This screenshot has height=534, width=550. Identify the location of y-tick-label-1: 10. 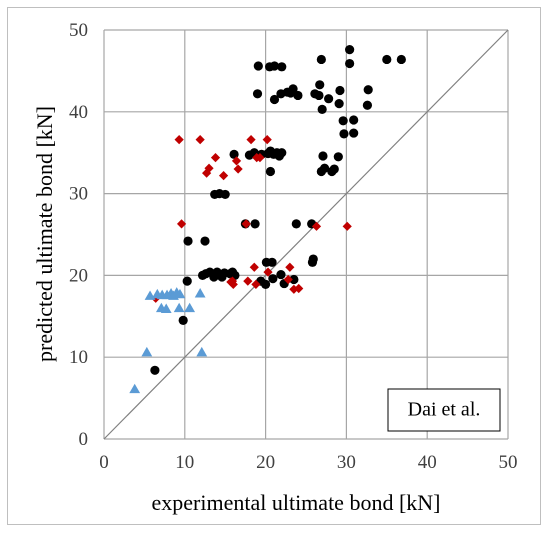
(78, 357).